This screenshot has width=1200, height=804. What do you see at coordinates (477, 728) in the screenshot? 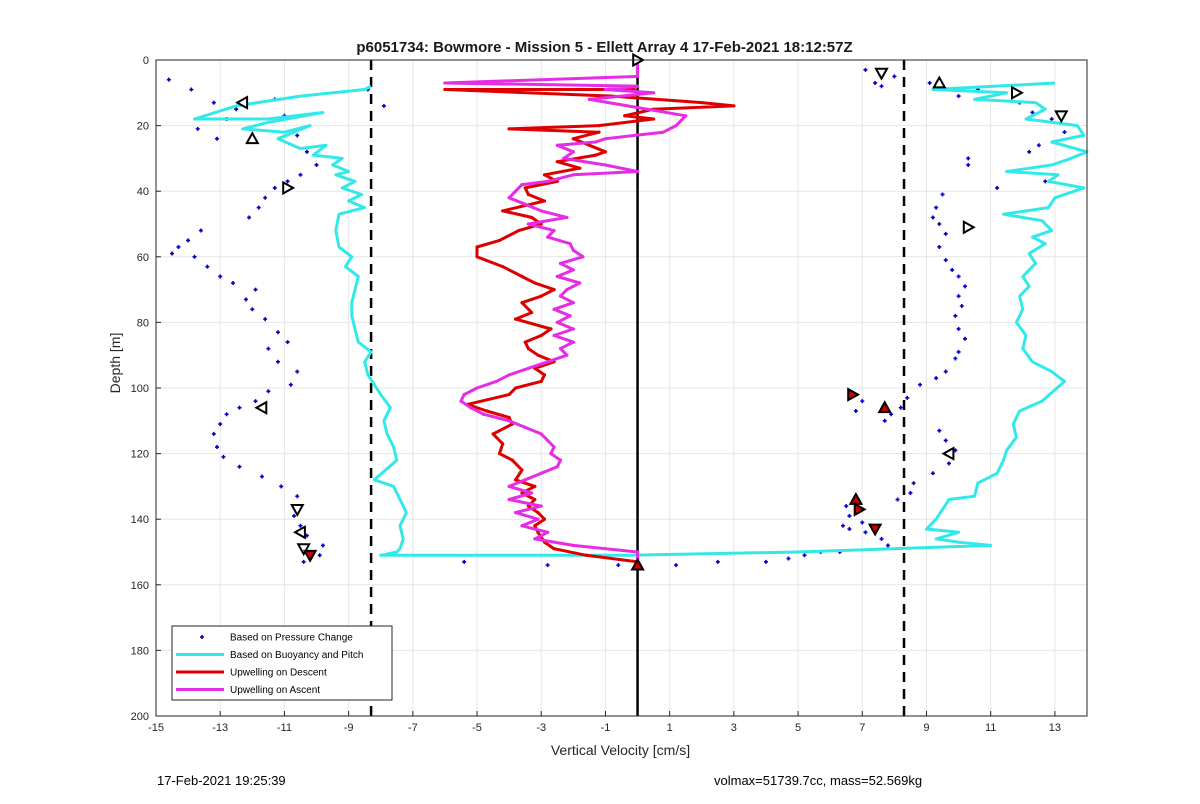
I see `x-tick-label: -5` at bounding box center [477, 728].